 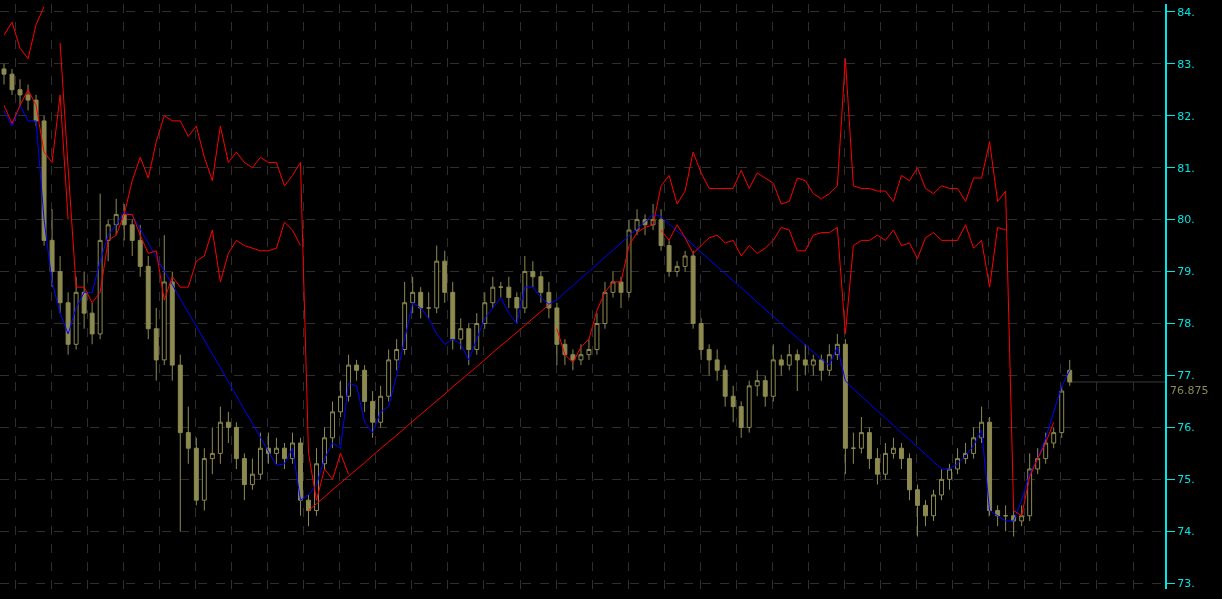 What do you see at coordinates (1186, 168) in the screenshot?
I see `y-tick-label: 81.` at bounding box center [1186, 168].